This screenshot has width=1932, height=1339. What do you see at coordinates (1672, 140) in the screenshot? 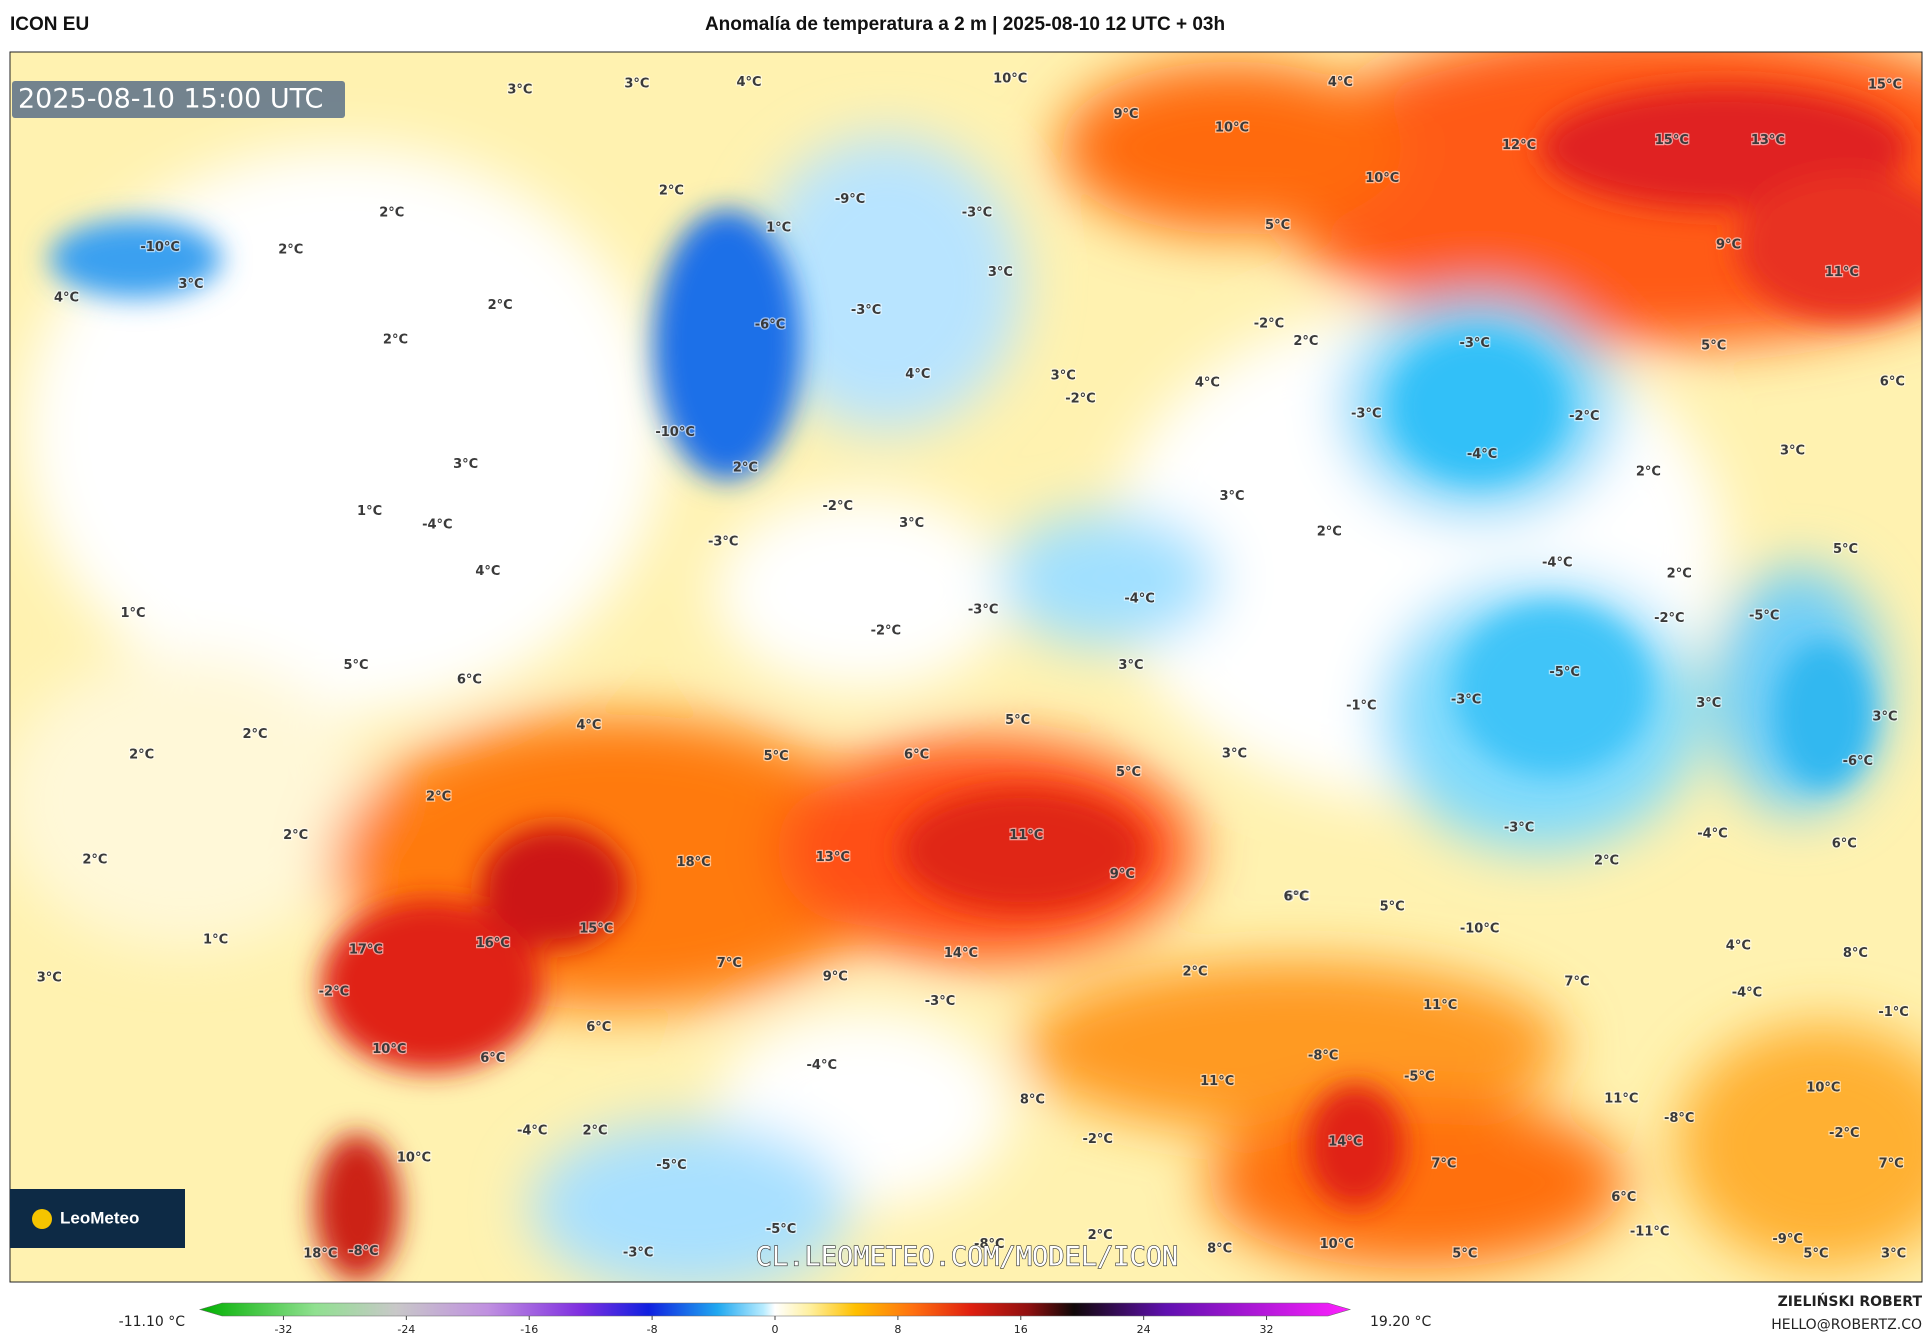
I see `temperature-label: 15°C` at bounding box center [1672, 140].